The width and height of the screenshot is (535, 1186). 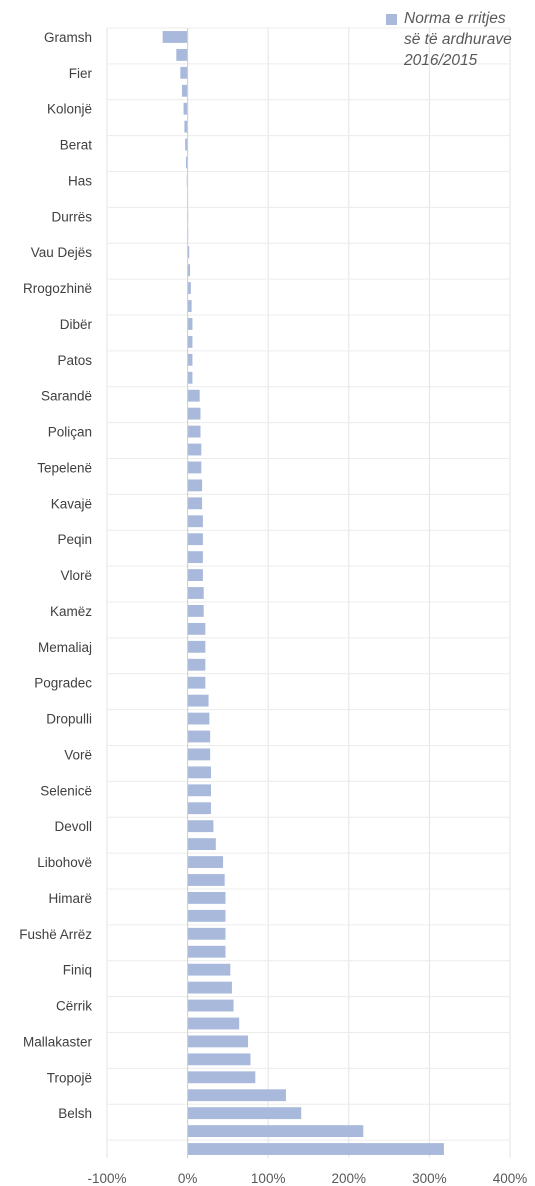 I want to click on category-label: Gramsh, so click(x=68, y=37).